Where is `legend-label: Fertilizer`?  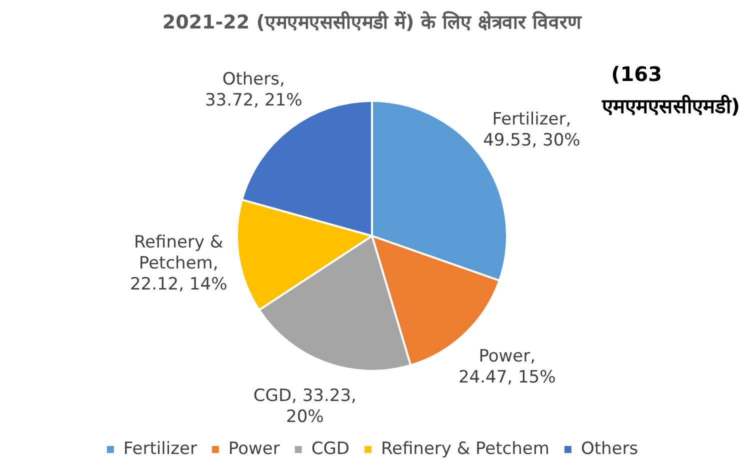
legend-label: Fertilizer is located at coordinates (160, 448).